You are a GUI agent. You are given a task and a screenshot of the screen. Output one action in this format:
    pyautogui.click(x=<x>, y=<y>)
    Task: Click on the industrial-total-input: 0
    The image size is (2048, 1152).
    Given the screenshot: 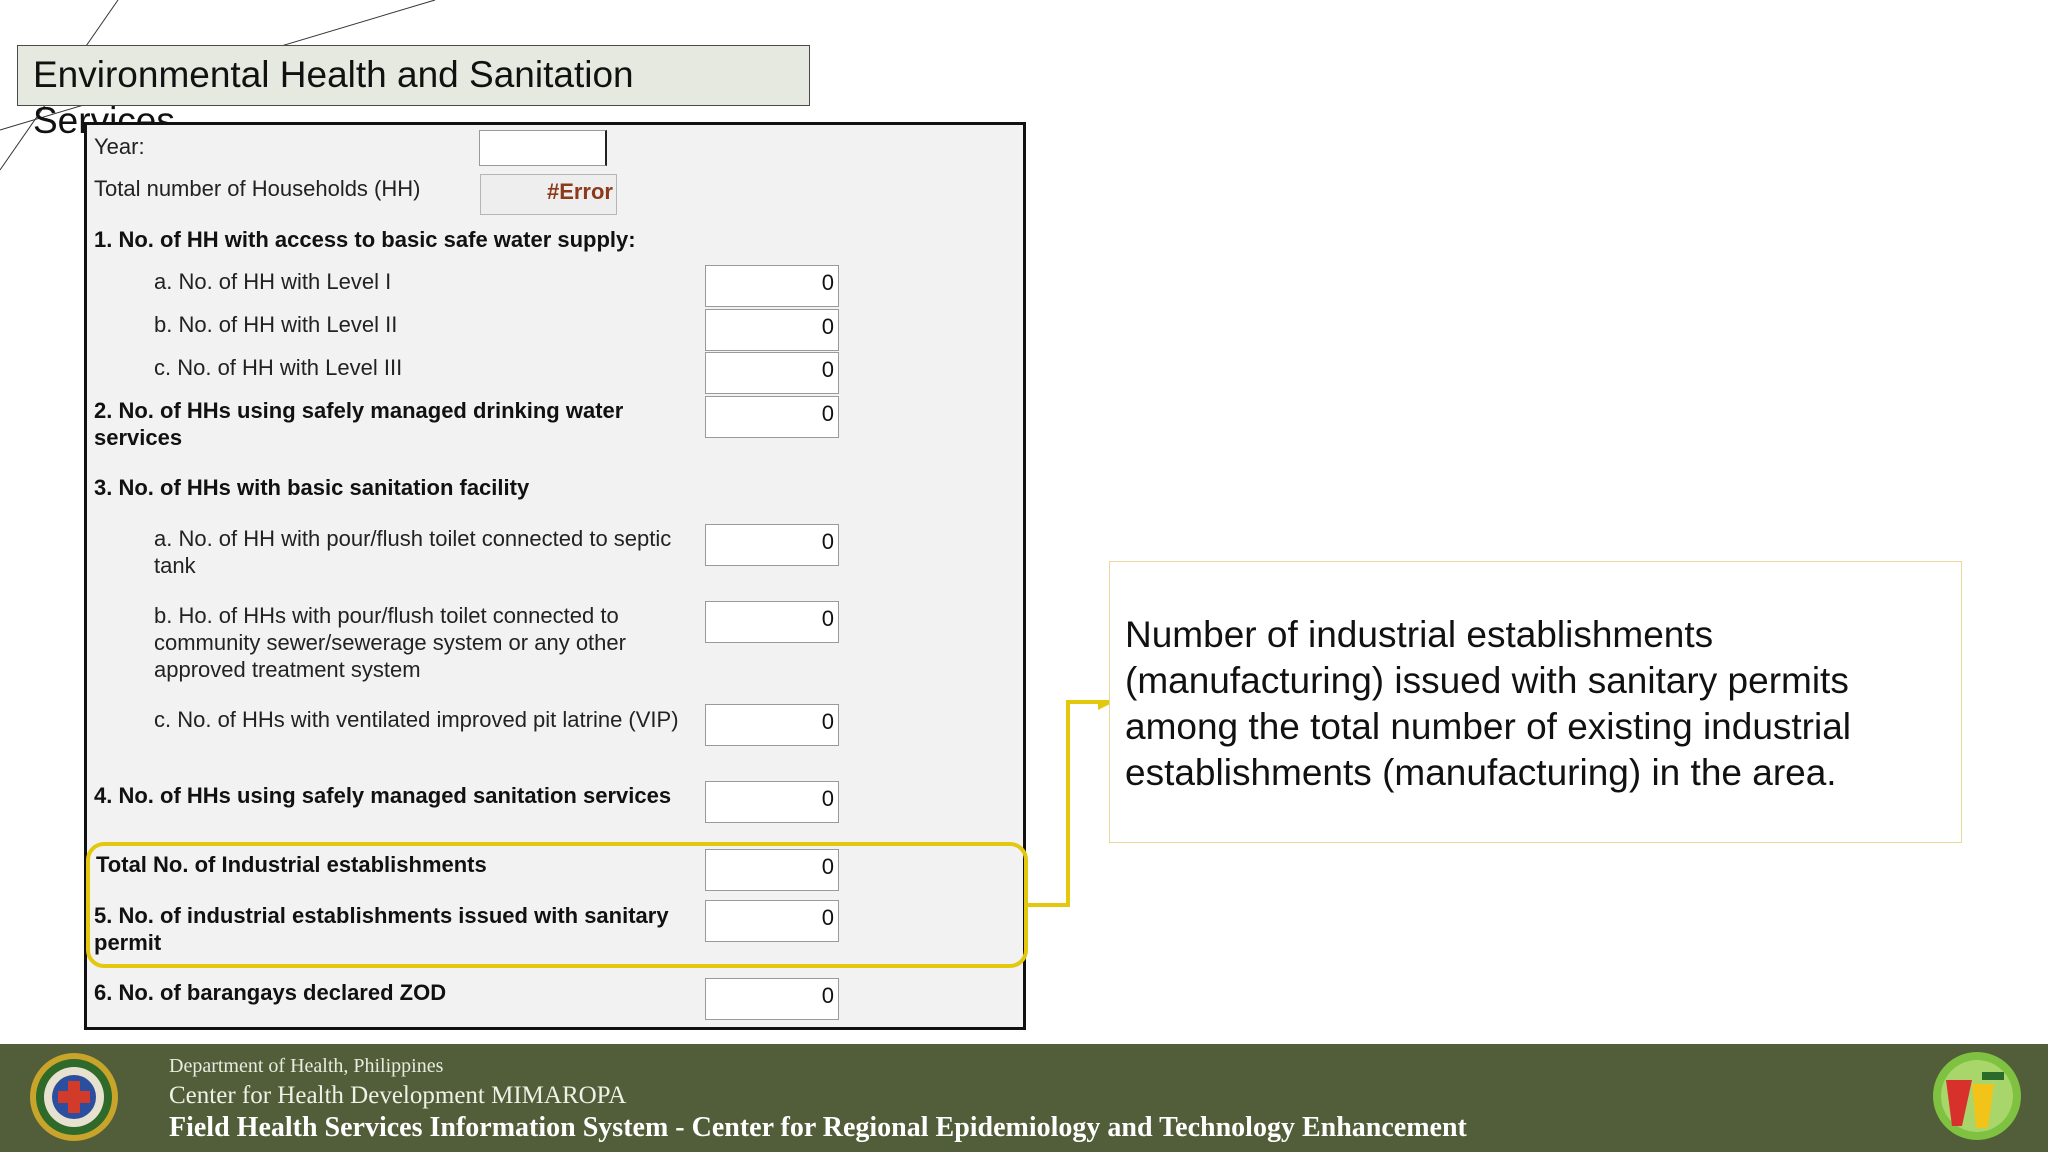 What is the action you would take?
    pyautogui.click(x=772, y=870)
    